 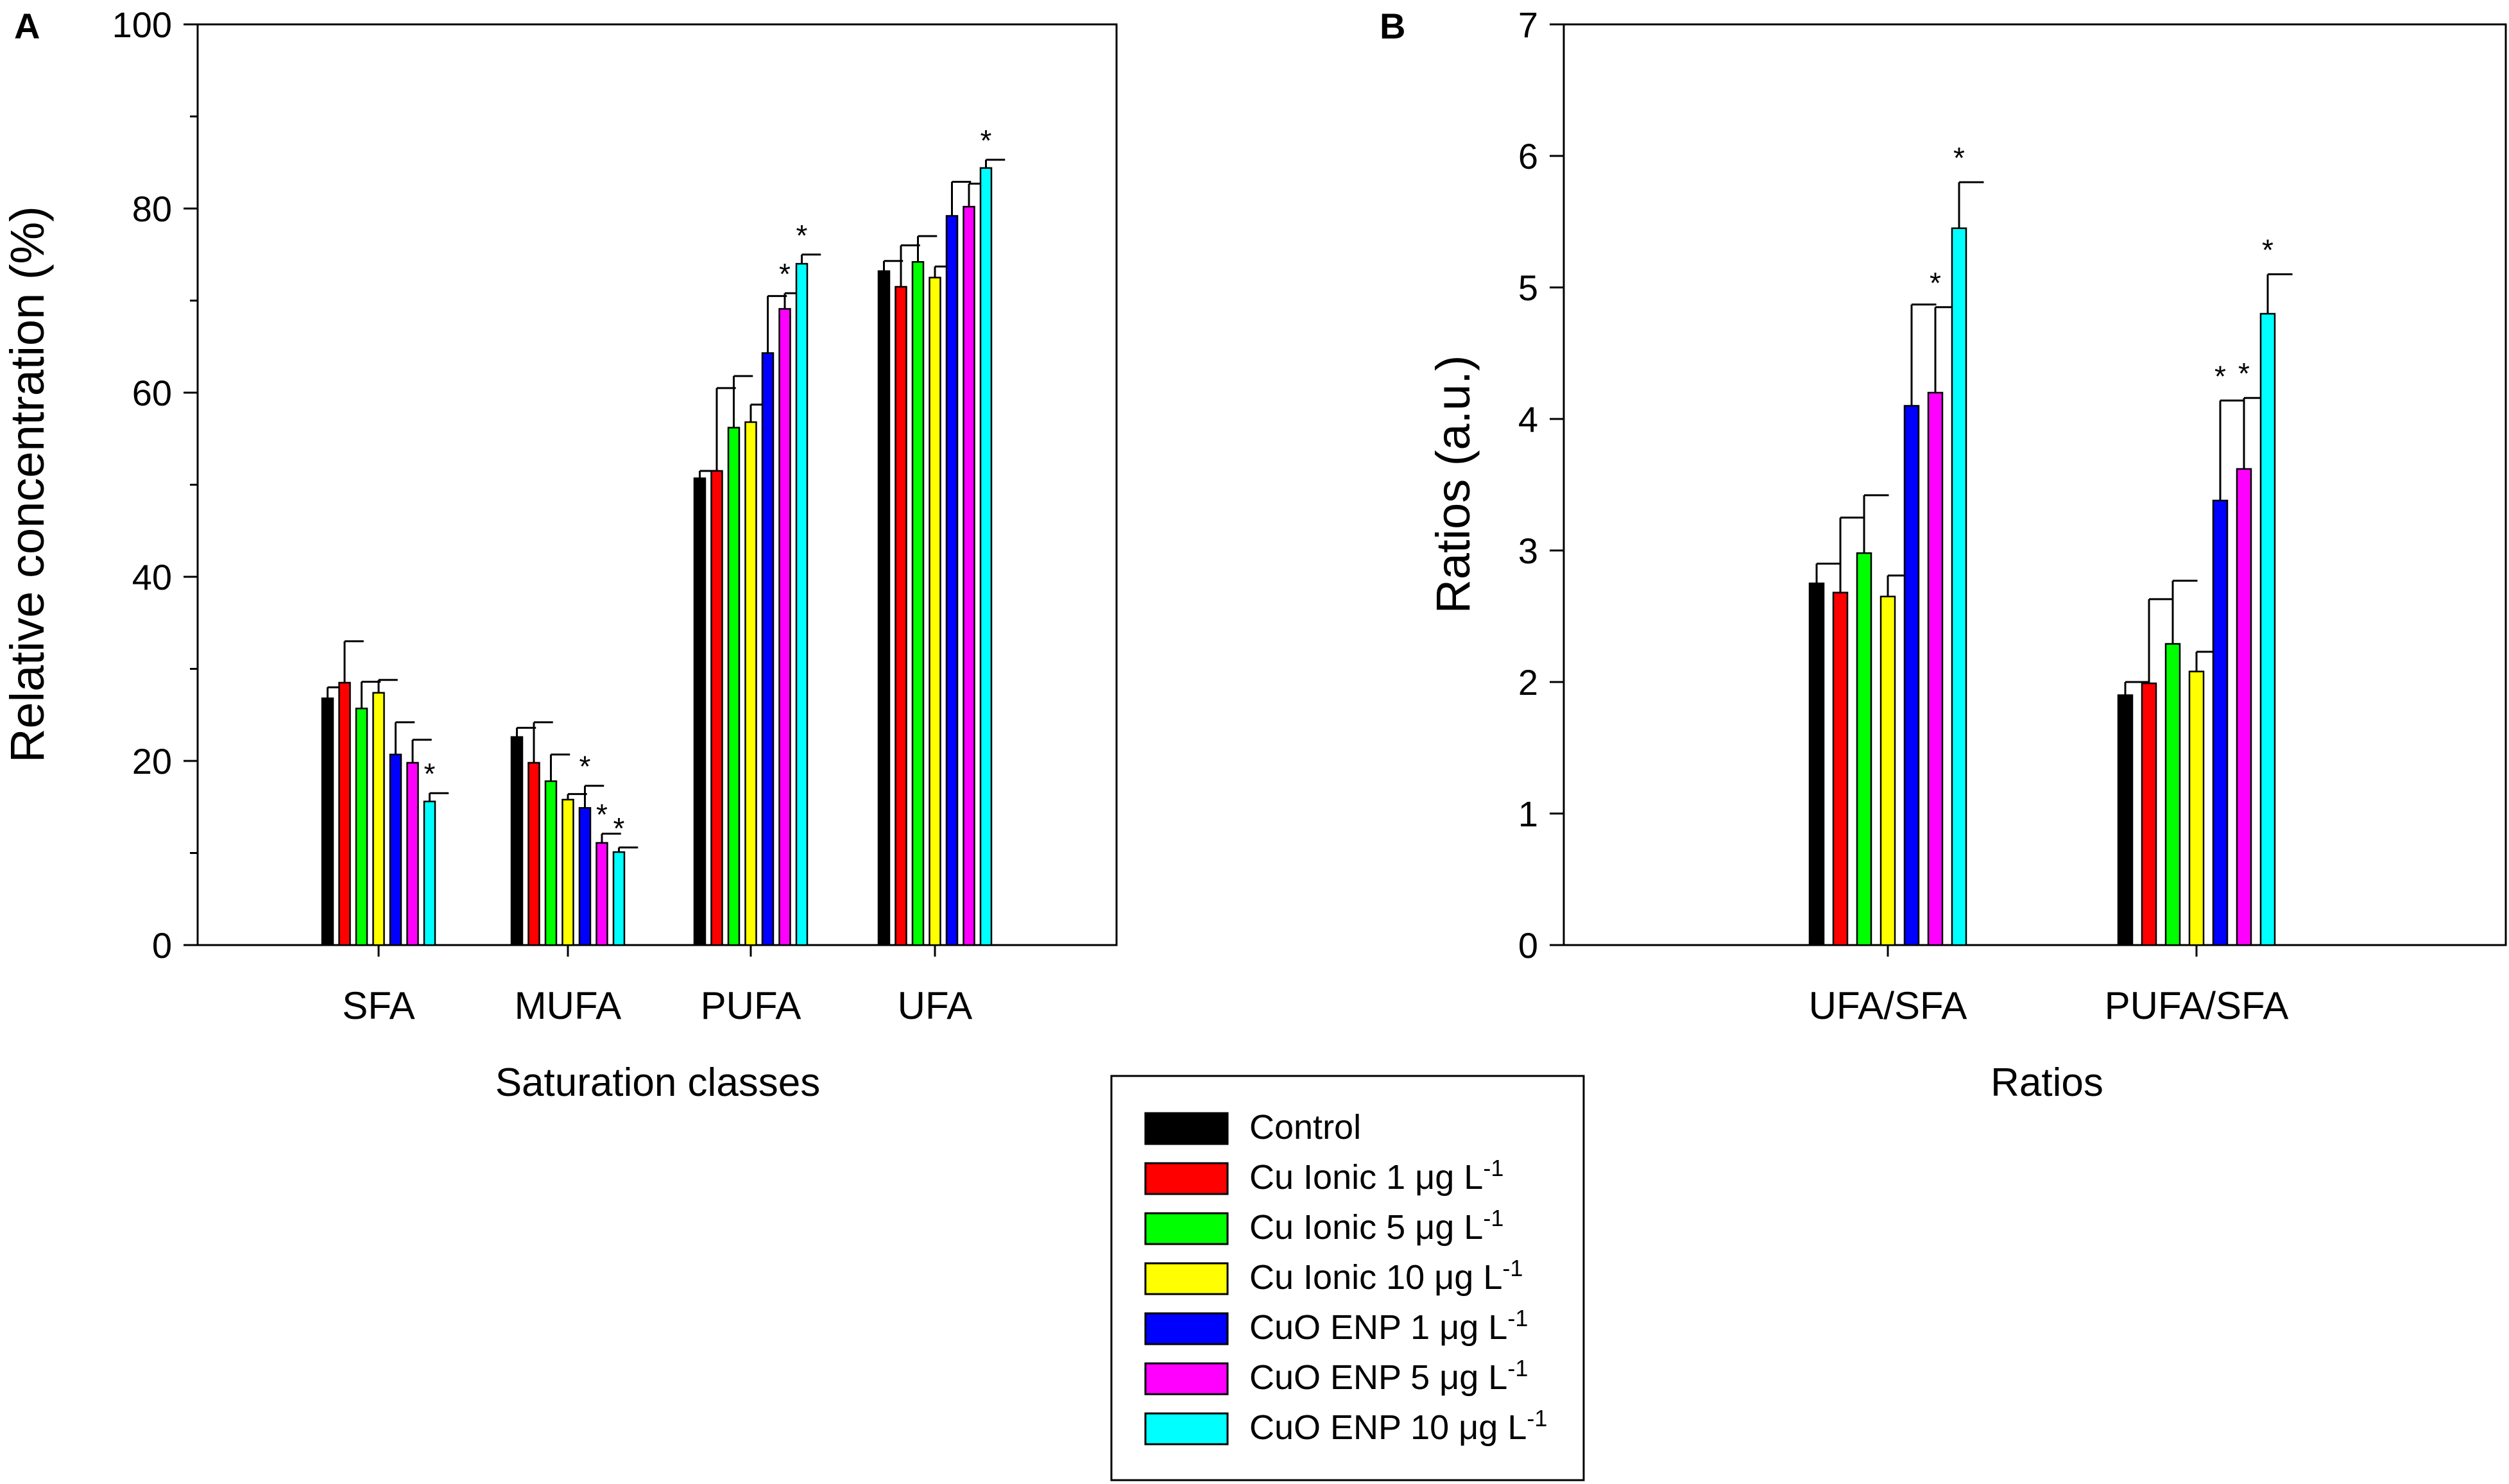 I want to click on x-tick-label: UFA, so click(x=935, y=1006).